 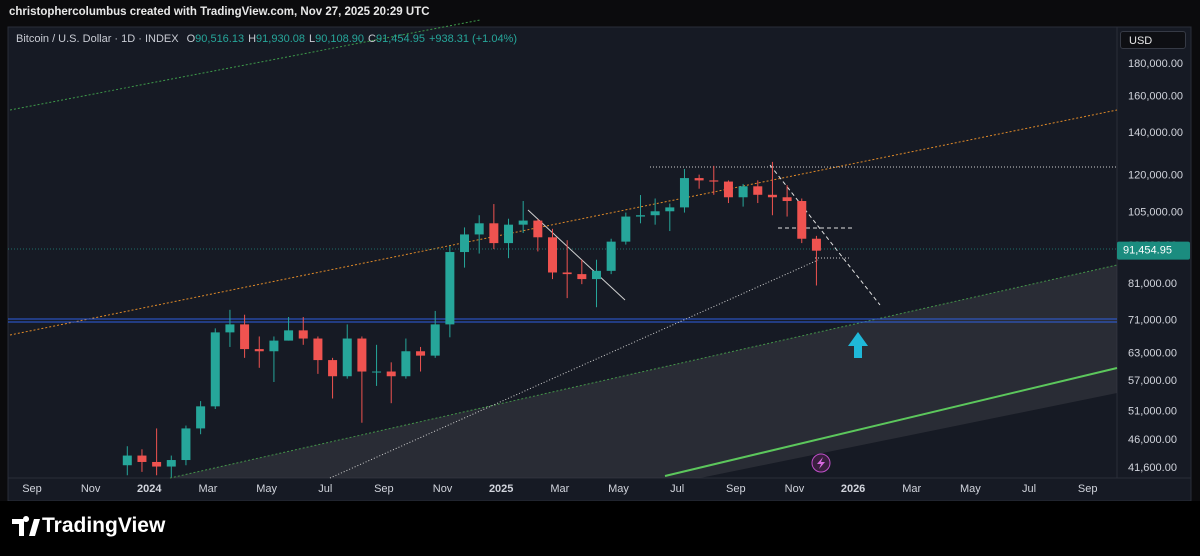 What do you see at coordinates (340, 39) in the screenshot?
I see `legend-value: 90,108.90` at bounding box center [340, 39].